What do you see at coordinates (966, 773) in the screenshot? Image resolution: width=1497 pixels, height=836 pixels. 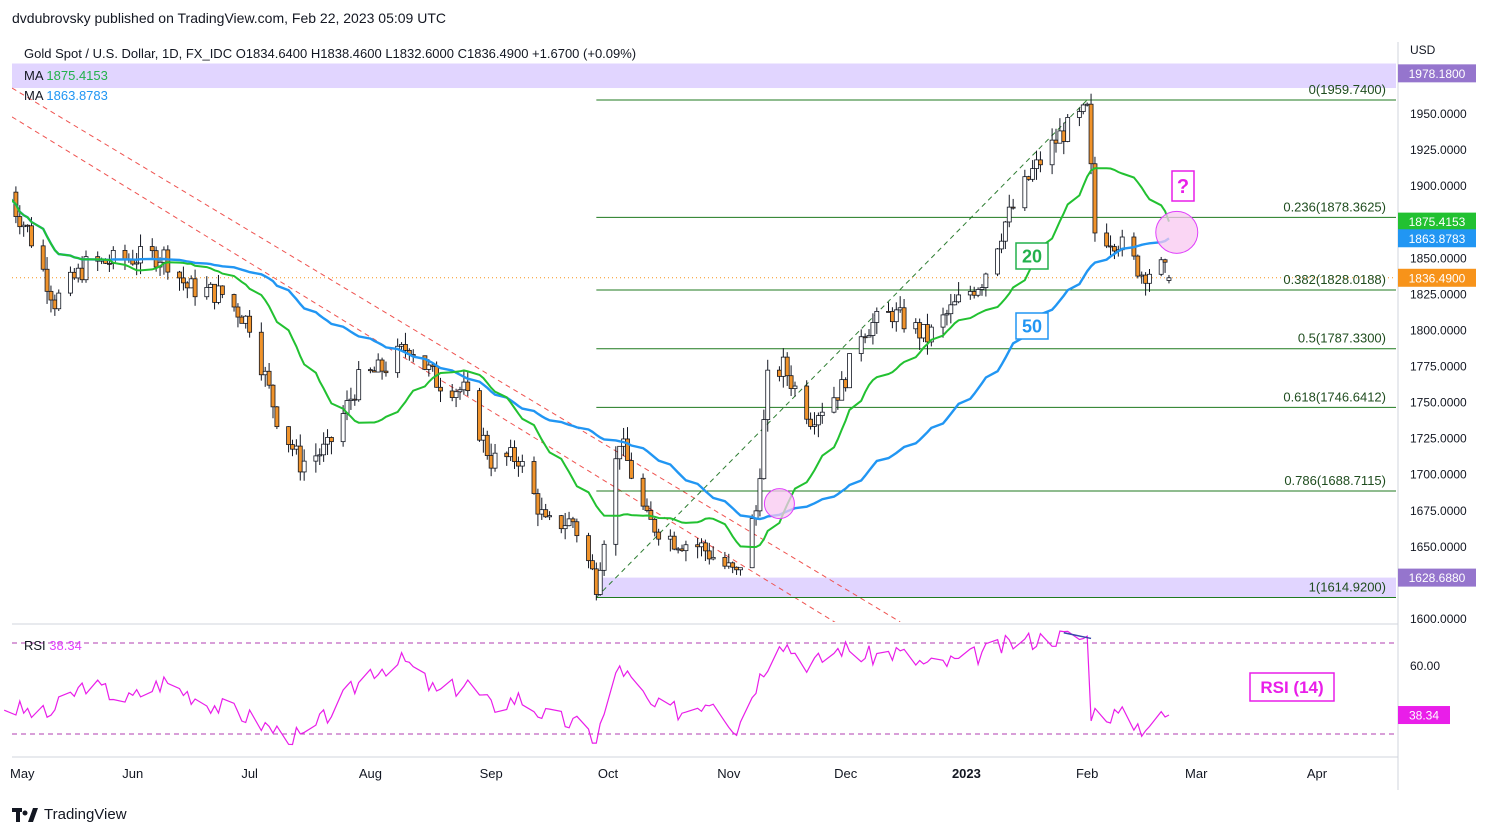 I see `x-tick-8: 2023` at bounding box center [966, 773].